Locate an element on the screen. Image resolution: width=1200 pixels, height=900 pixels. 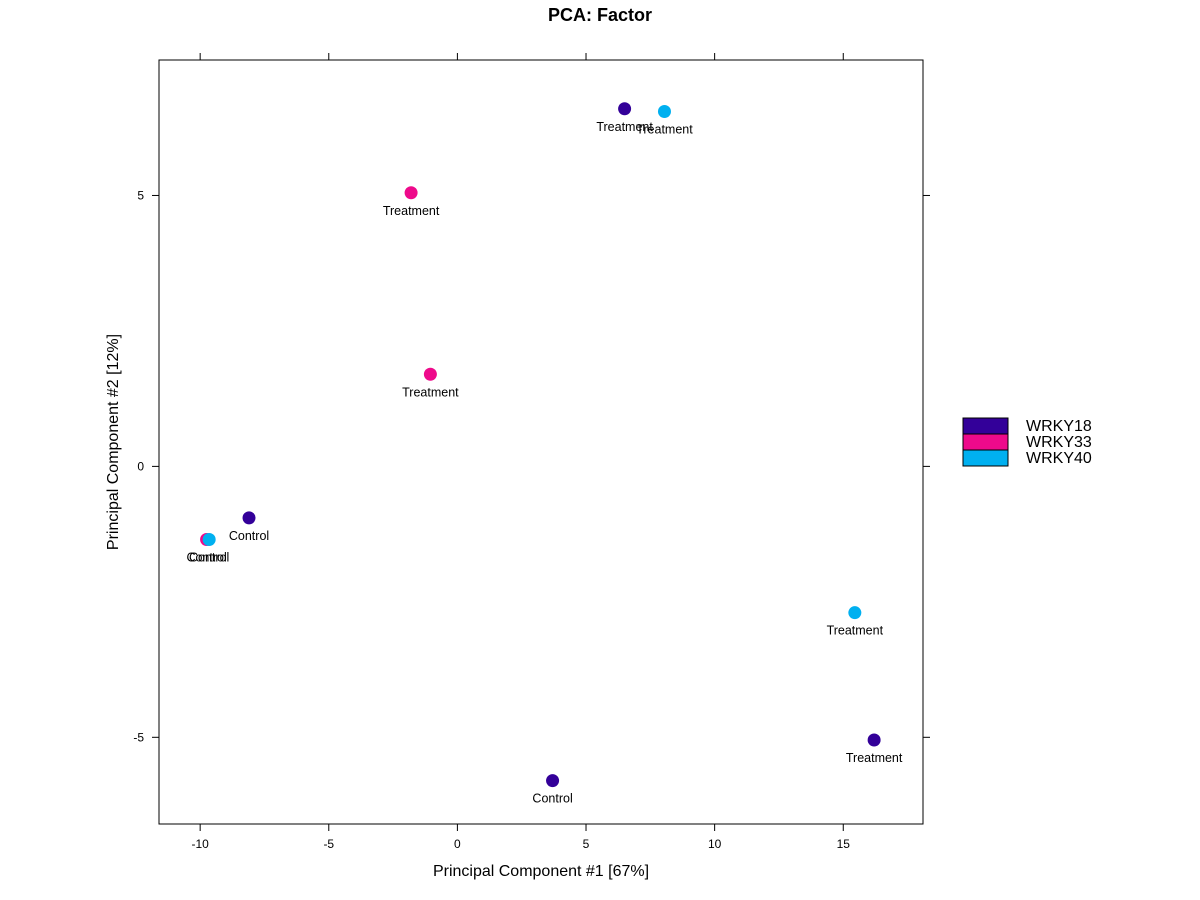
y-axis-label: Principal Component #2 [12%] is located at coordinates (113, 442).